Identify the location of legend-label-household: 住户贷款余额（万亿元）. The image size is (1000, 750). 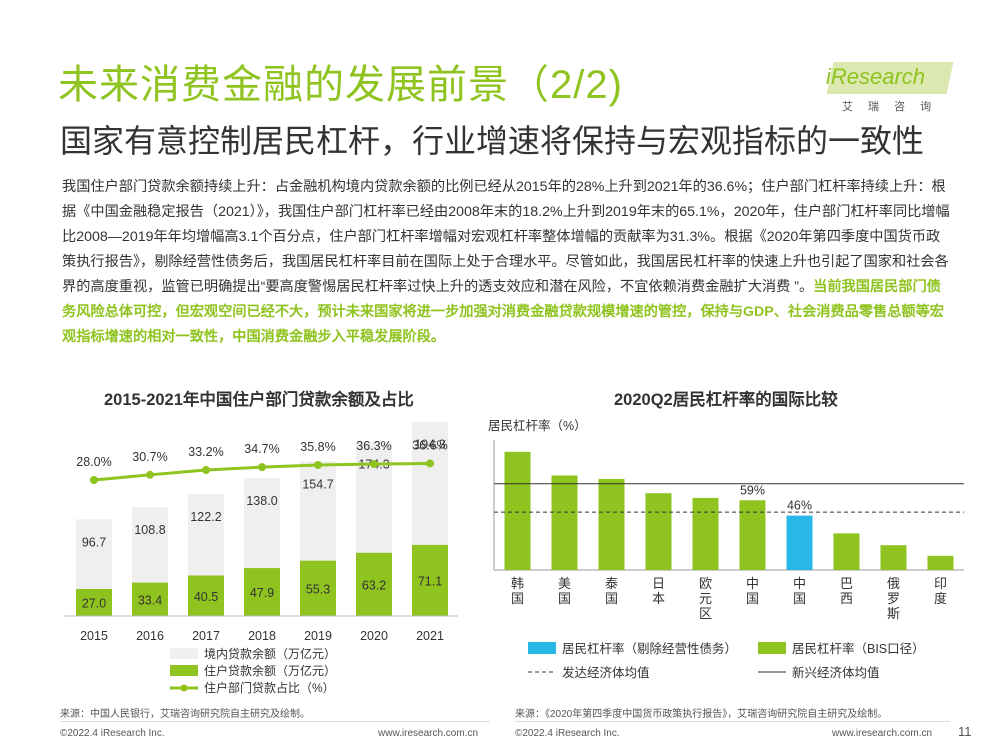
(270, 670).